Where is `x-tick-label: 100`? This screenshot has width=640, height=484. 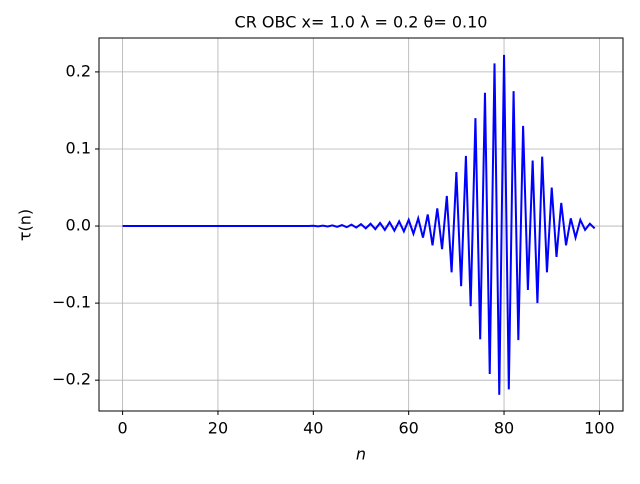
x-tick-label: 100 is located at coordinates (599, 428).